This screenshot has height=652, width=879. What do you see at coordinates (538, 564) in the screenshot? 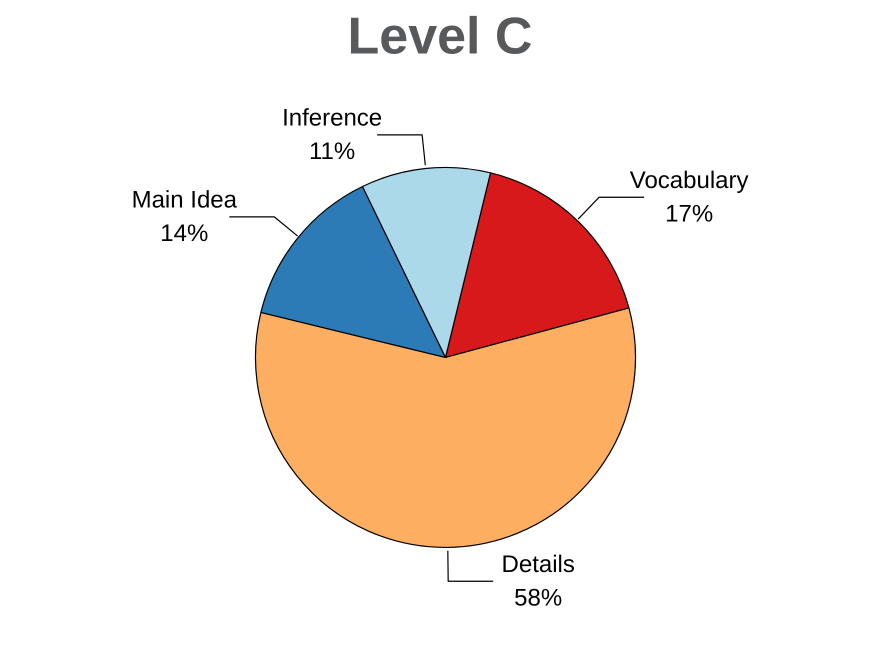
I see `slice-label: Details` at bounding box center [538, 564].